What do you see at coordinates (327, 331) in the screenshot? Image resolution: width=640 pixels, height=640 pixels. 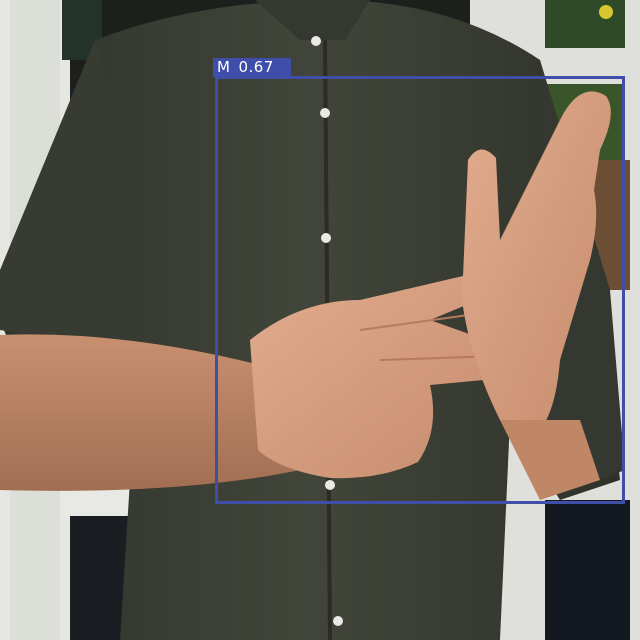 I see `shirt-buttons` at bounding box center [327, 331].